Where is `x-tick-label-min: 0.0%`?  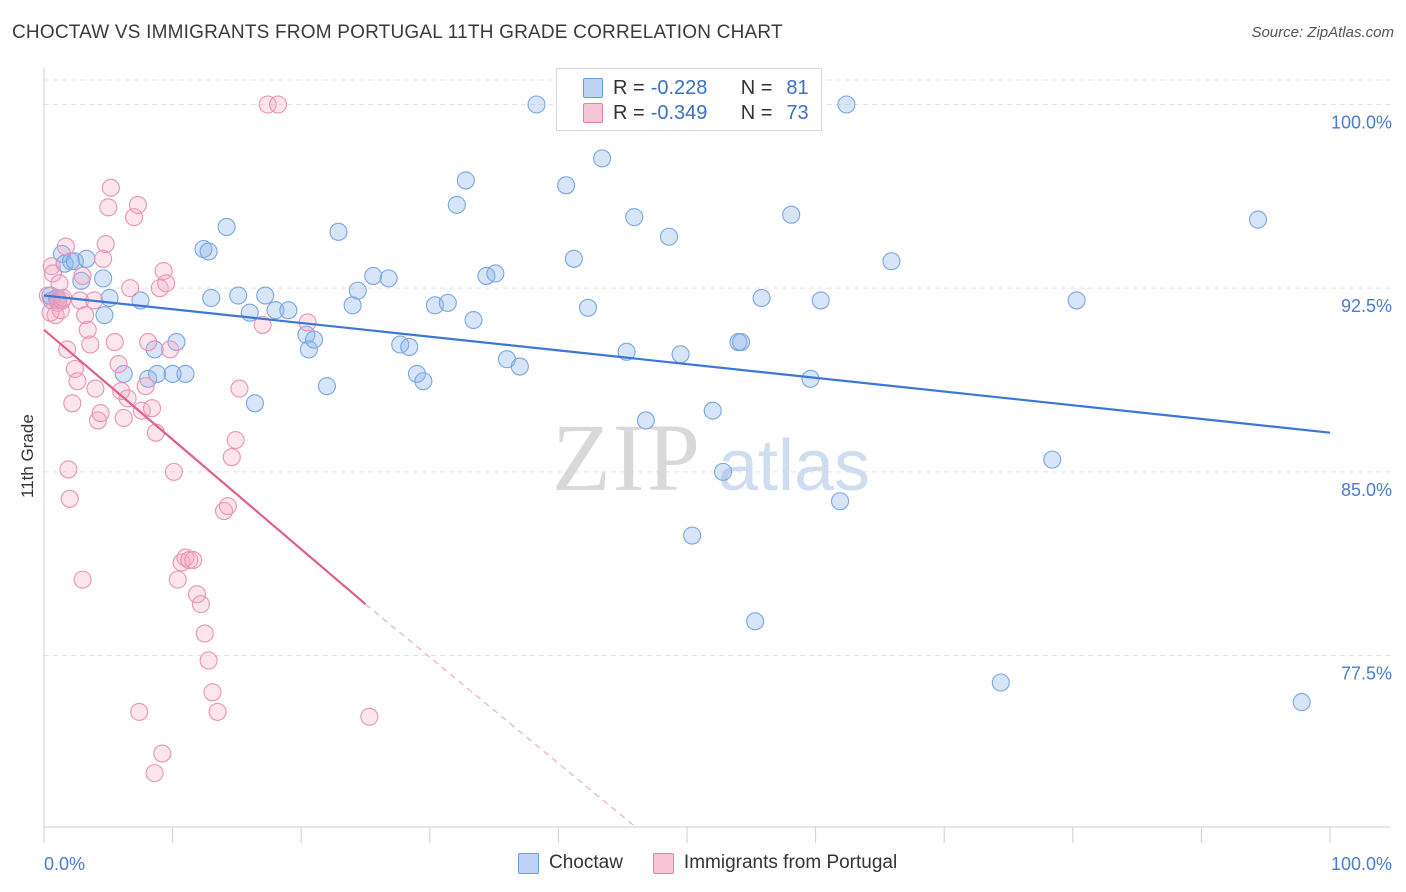
x-tick-label-min: 0.0% is located at coordinates (64, 864).